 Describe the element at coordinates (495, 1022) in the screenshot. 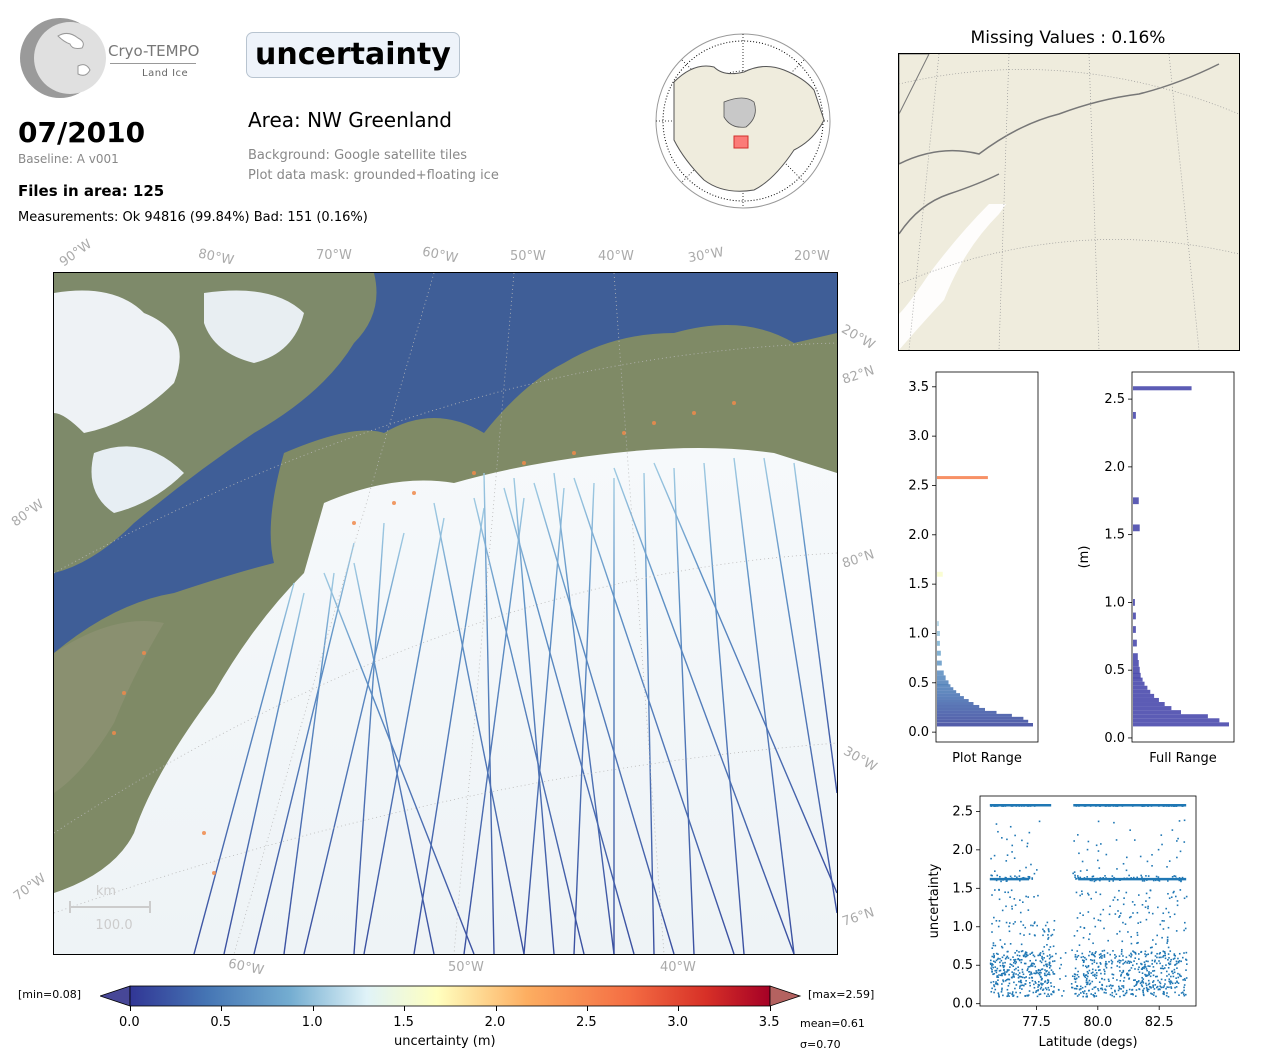

I see `colorbar-tick-label: 2.0` at that location.